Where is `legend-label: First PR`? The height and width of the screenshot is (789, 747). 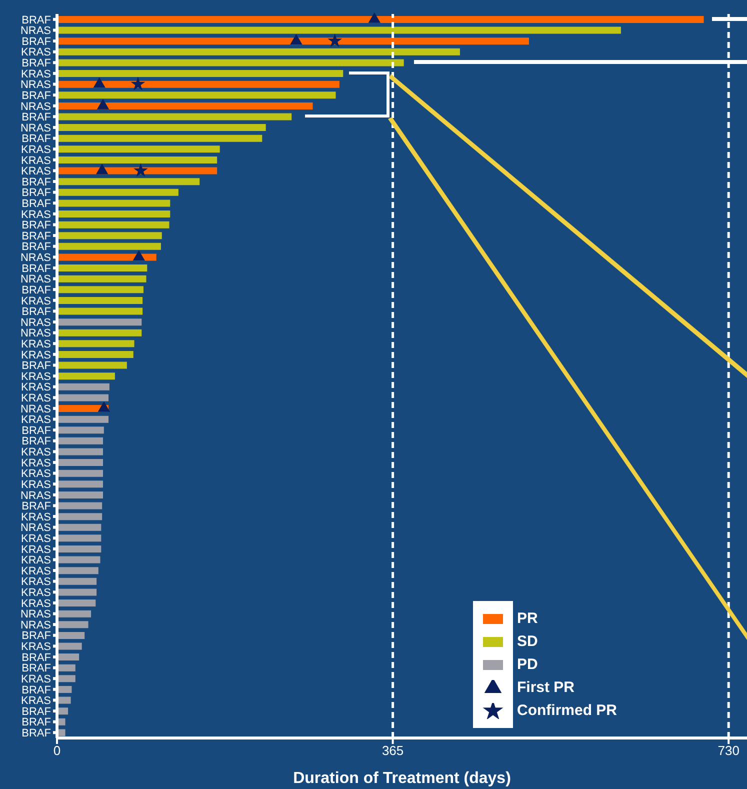 legend-label: First PR is located at coordinates (546, 688).